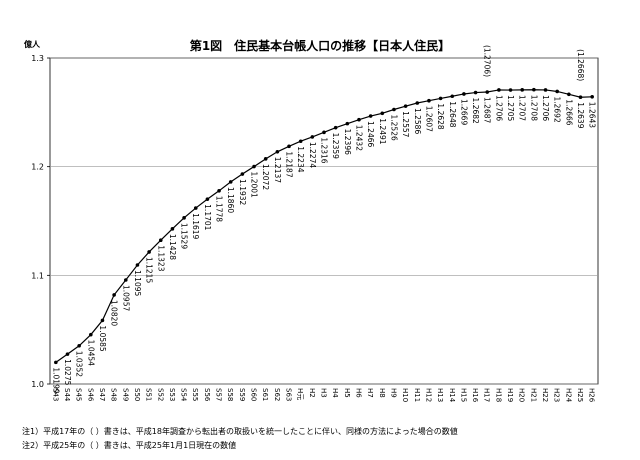 The image size is (640, 460). What do you see at coordinates (463, 112) in the screenshot?
I see `data-label: 1.2669` at bounding box center [463, 112].